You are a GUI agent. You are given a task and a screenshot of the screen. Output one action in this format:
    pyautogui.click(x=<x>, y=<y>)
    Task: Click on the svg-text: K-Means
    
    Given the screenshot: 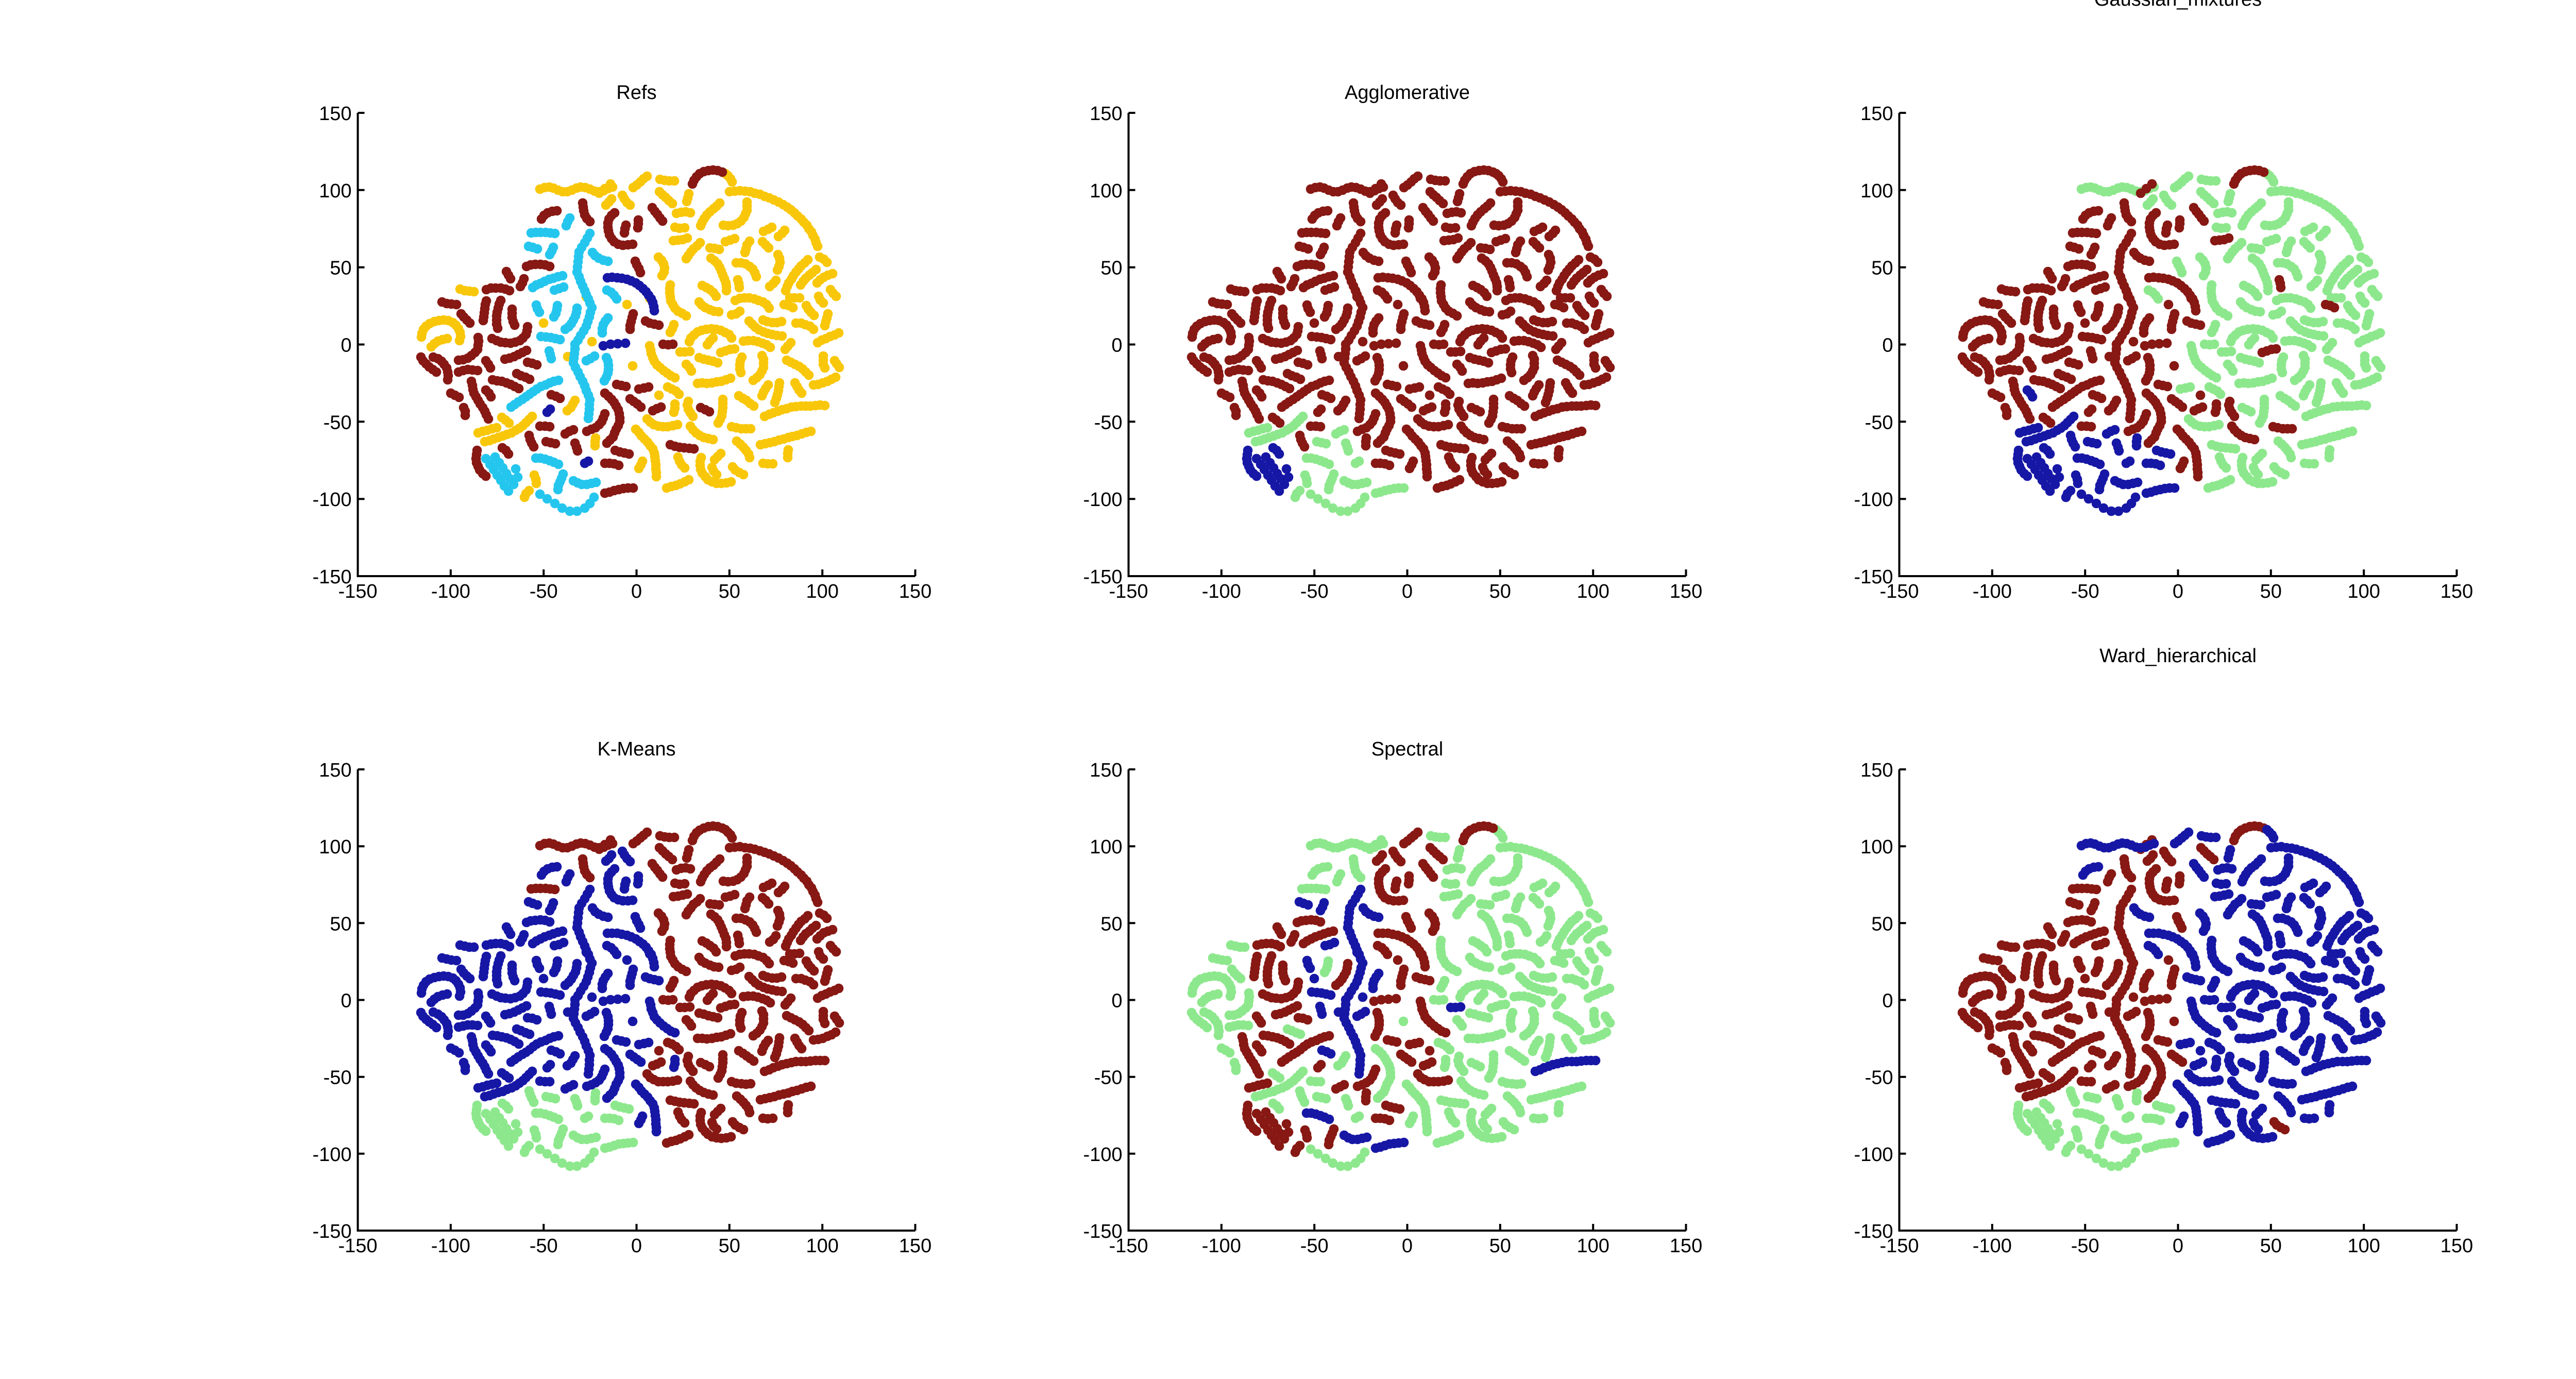 What is the action you would take?
    pyautogui.click(x=636, y=749)
    